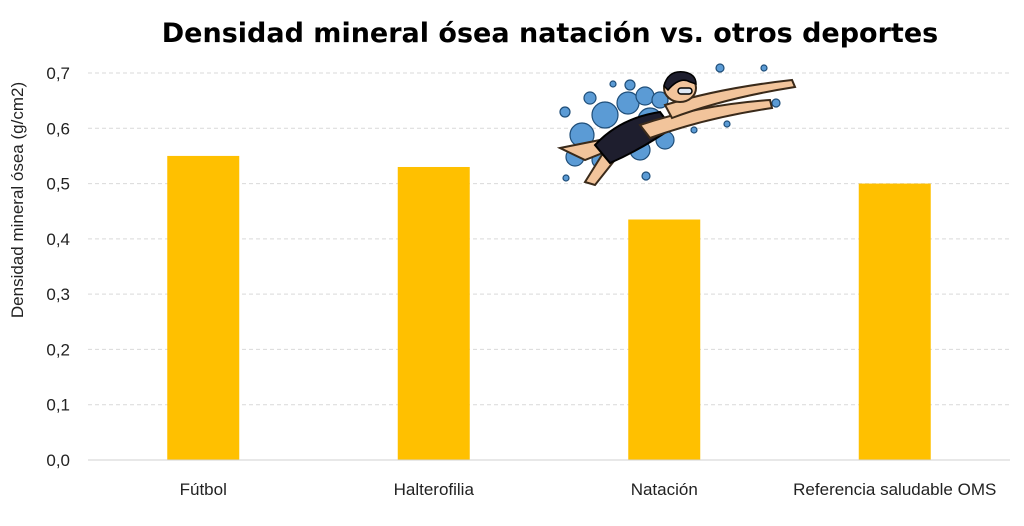 Image resolution: width=1024 pixels, height=526 pixels. I want to click on y-axis-label: Densidad mineral ósea (g/cm2), so click(17, 200).